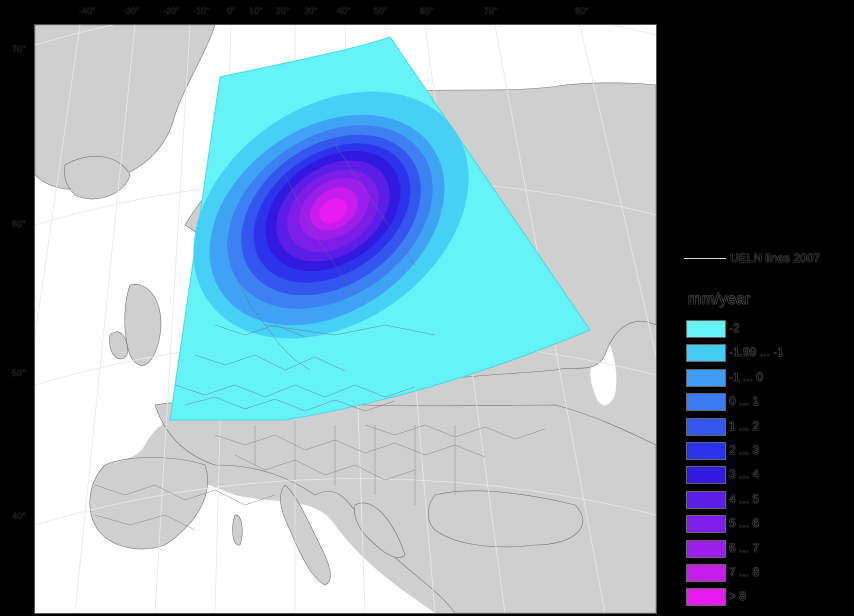 Image resolution: width=854 pixels, height=616 pixels. Describe the element at coordinates (333, 211) in the screenshot. I see `uplift-zone-max` at that location.